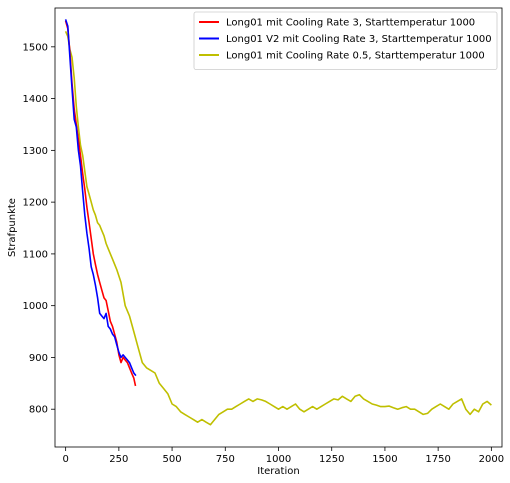 The image size is (510, 483). What do you see at coordinates (35, 47) in the screenshot?
I see `y-tick-label: 1500` at bounding box center [35, 47].